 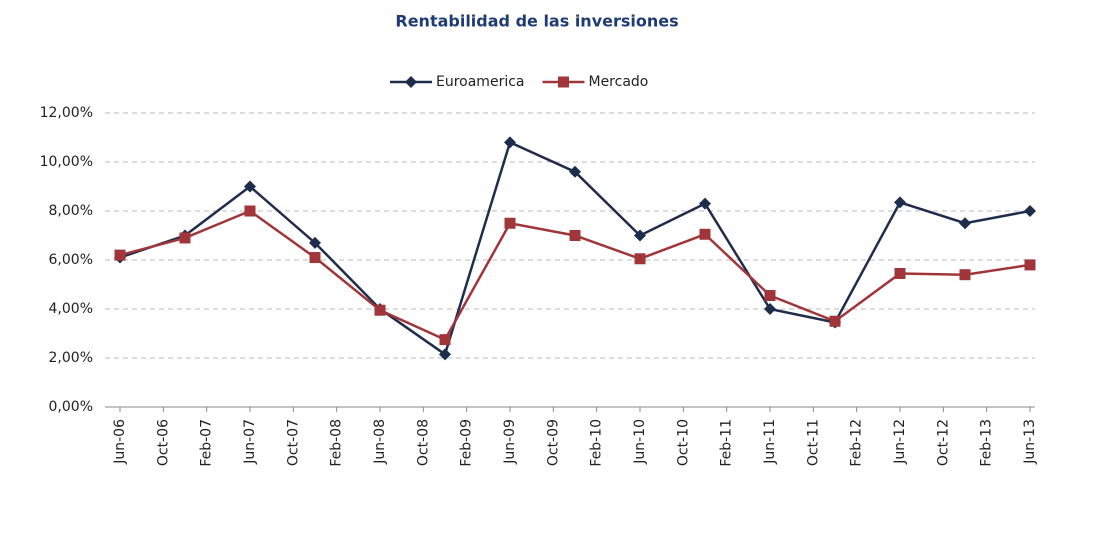 I want to click on y-tick-label: 12,00%, so click(x=66, y=113).